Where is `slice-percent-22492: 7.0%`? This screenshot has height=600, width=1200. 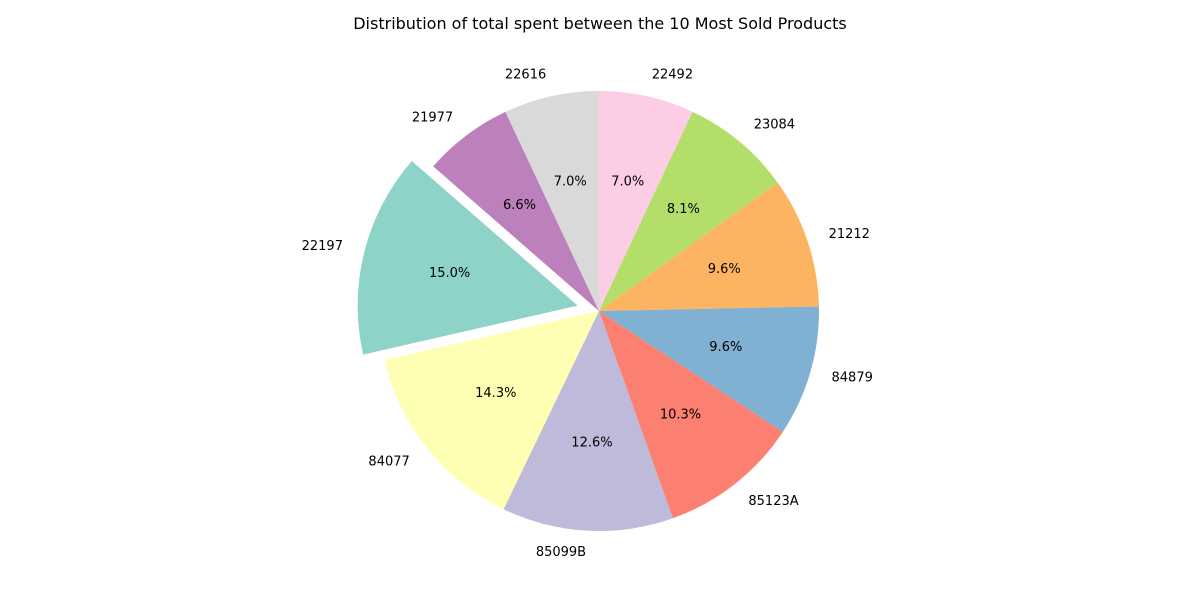
slice-percent-22492: 7.0% is located at coordinates (627, 182).